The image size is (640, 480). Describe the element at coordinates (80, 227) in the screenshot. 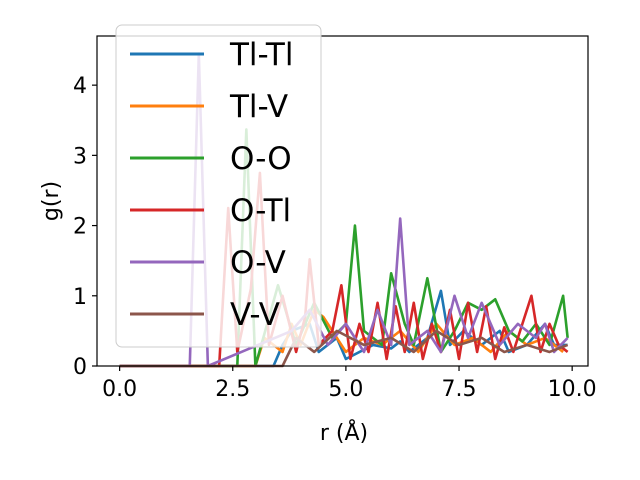

I see `y-tick-label: 2` at that location.